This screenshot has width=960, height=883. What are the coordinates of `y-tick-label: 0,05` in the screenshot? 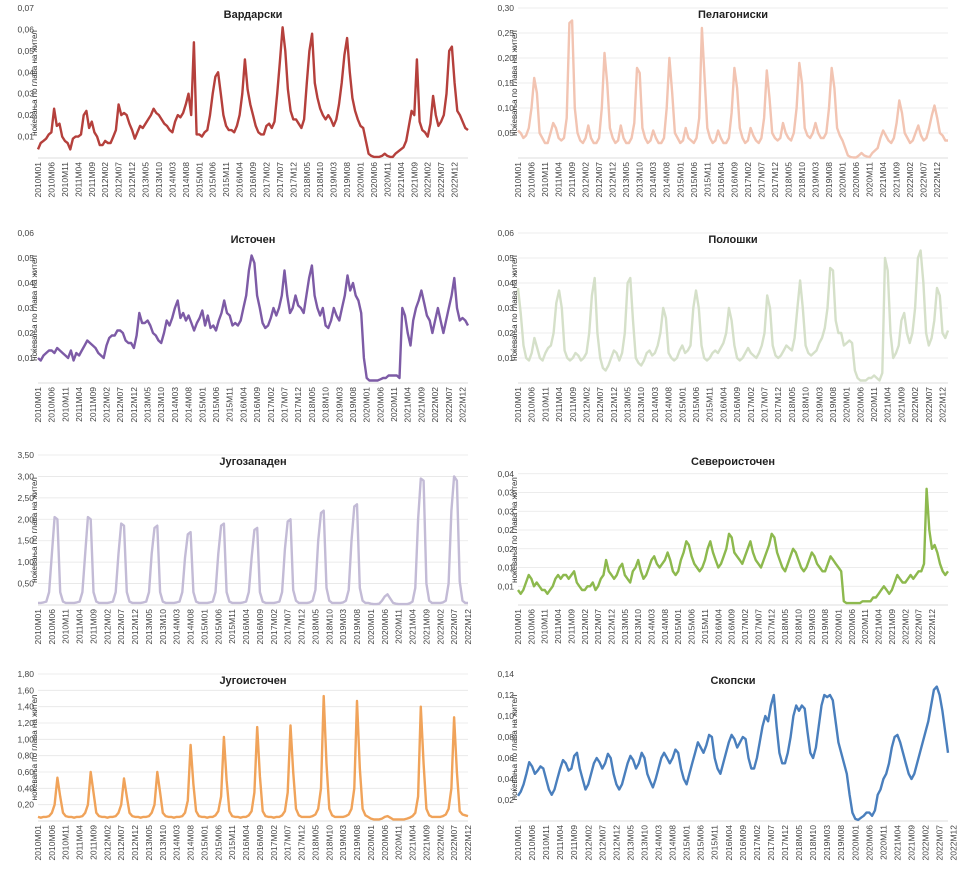 It's located at (25, 258).